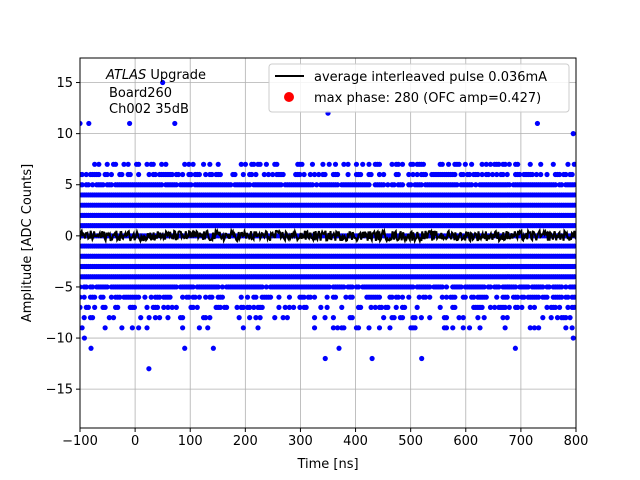 The image size is (640, 480). I want to click on annotation-line-3: Ch002 35dB, so click(149, 109).